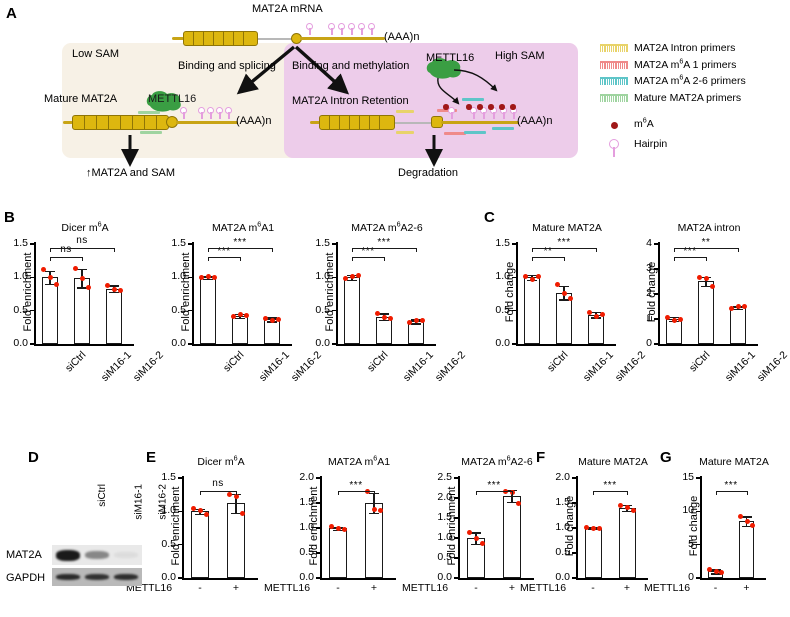 This screenshot has height=617, width=790. Describe the element at coordinates (200, 588) in the screenshot. I see `x-tick-label: -` at that location.